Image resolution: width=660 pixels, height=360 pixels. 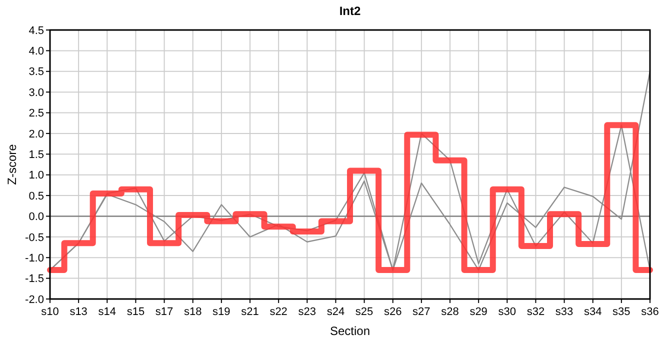 I want to click on x-tick-label: s32, so click(x=535, y=312).